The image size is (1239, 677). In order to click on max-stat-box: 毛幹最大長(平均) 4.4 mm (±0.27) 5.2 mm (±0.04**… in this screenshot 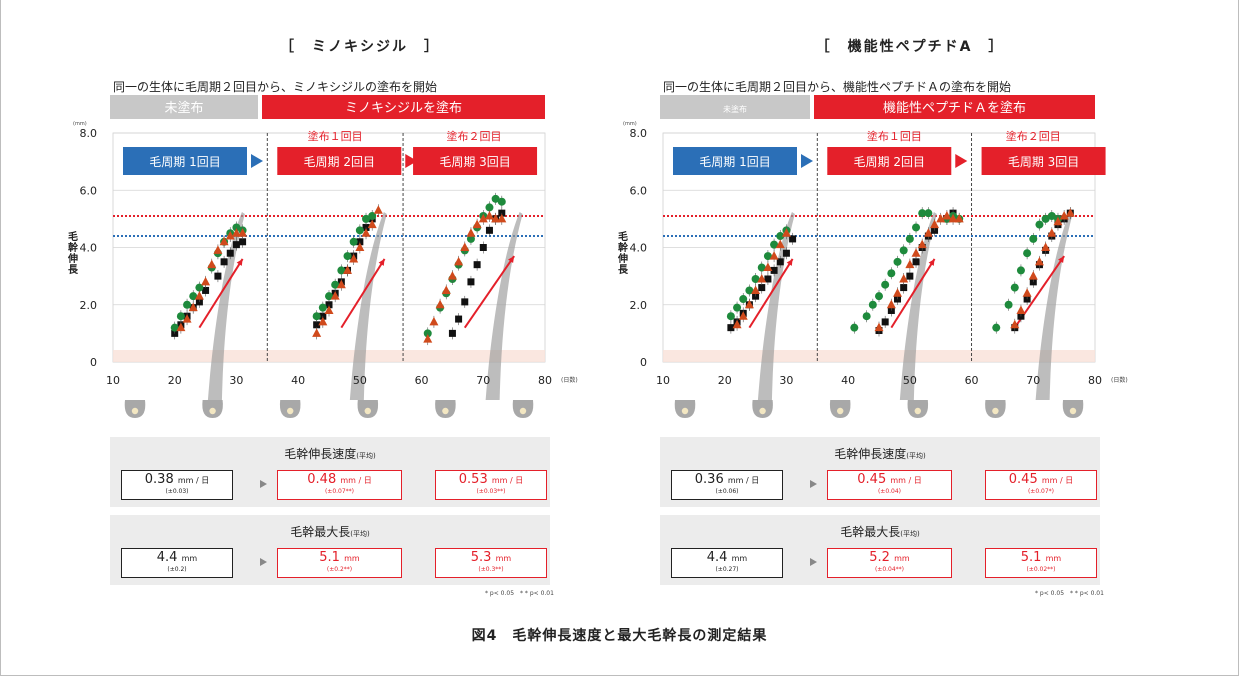, I will do `click(880, 550)`.